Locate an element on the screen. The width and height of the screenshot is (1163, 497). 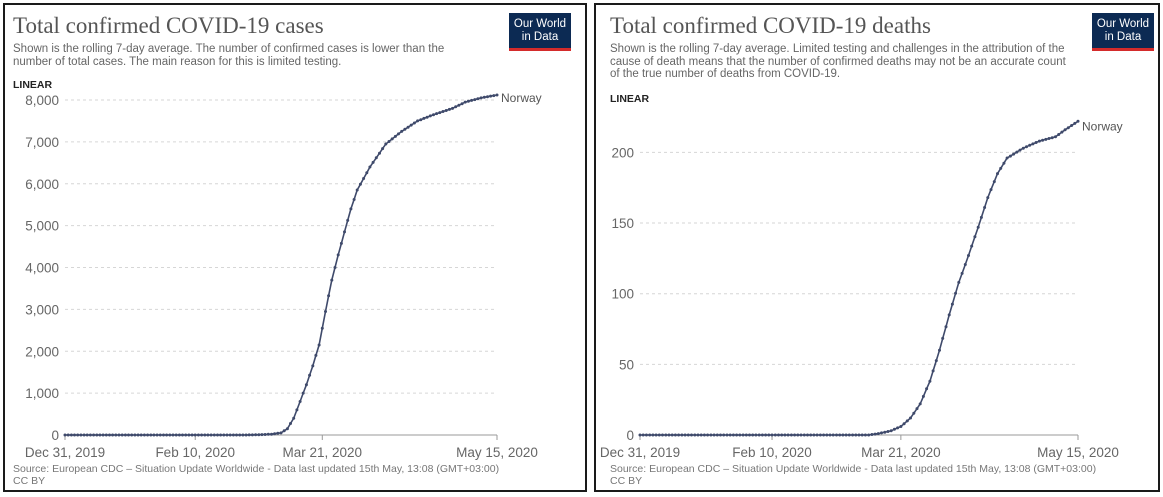
y-tick-label: 150 is located at coordinates (622, 223).